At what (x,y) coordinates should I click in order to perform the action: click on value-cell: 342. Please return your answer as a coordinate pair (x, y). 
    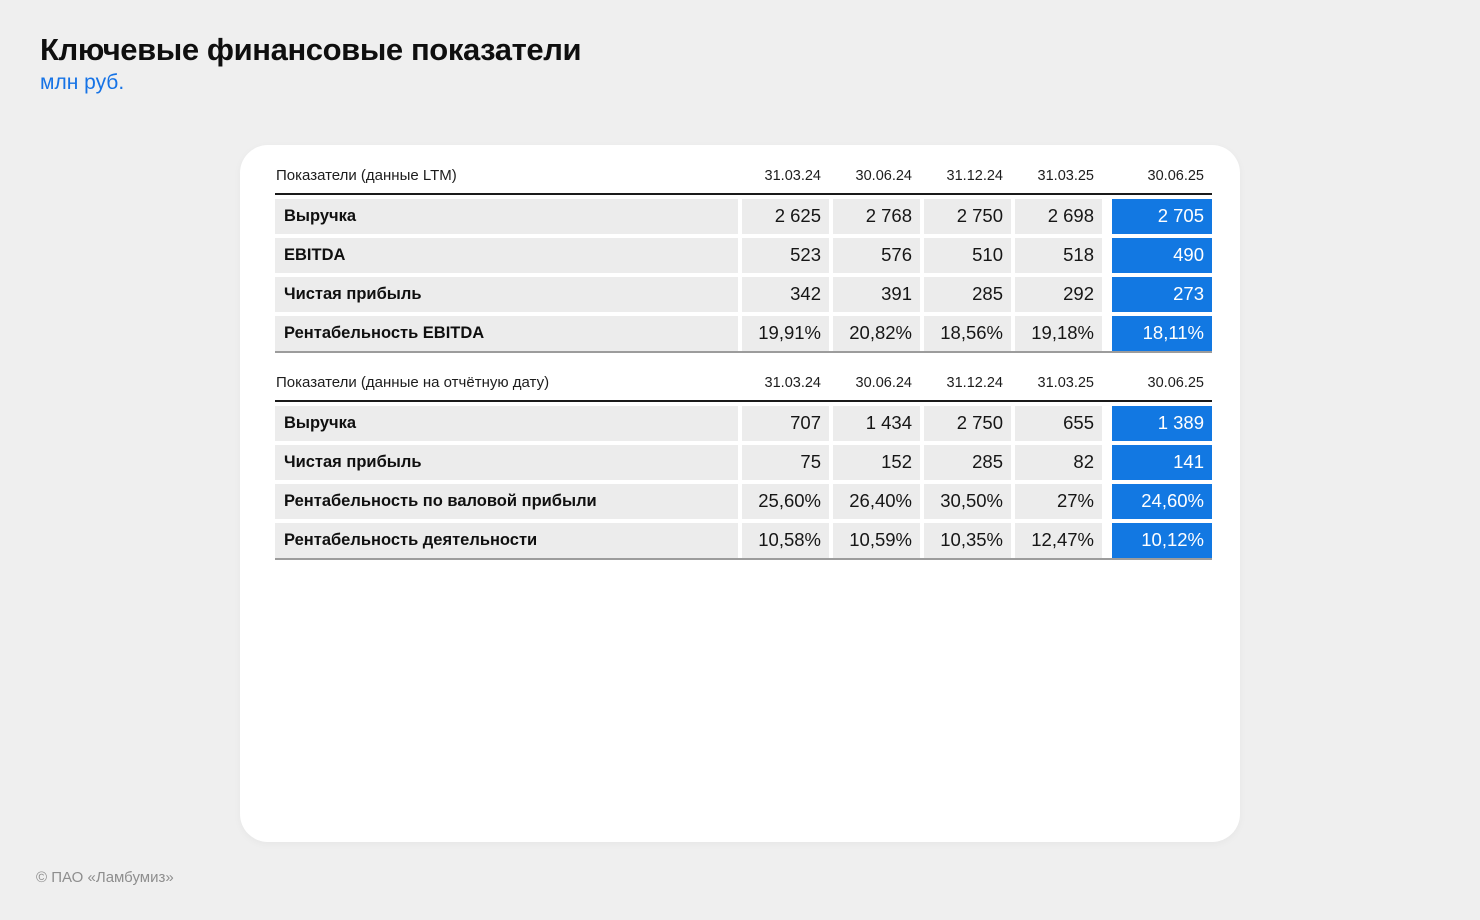
    Looking at the image, I should click on (785, 294).